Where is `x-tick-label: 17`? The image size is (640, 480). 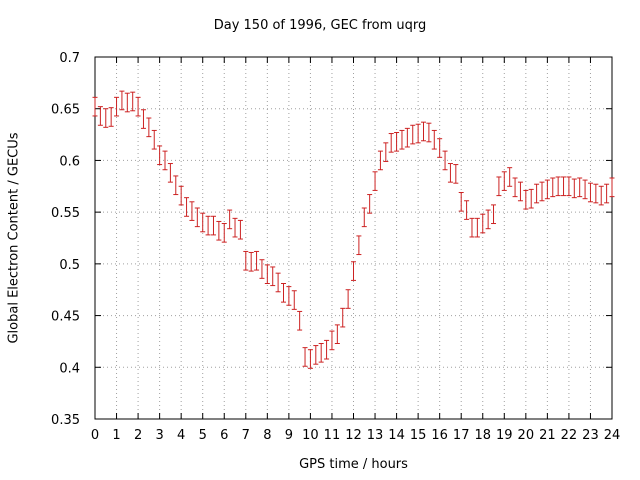 x-tick-label: 17 is located at coordinates (461, 435).